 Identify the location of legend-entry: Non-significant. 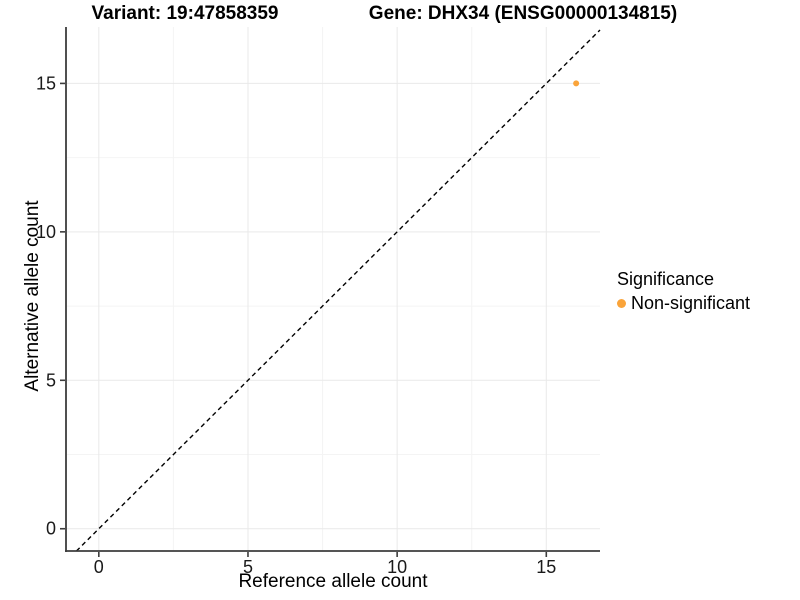
(683, 303).